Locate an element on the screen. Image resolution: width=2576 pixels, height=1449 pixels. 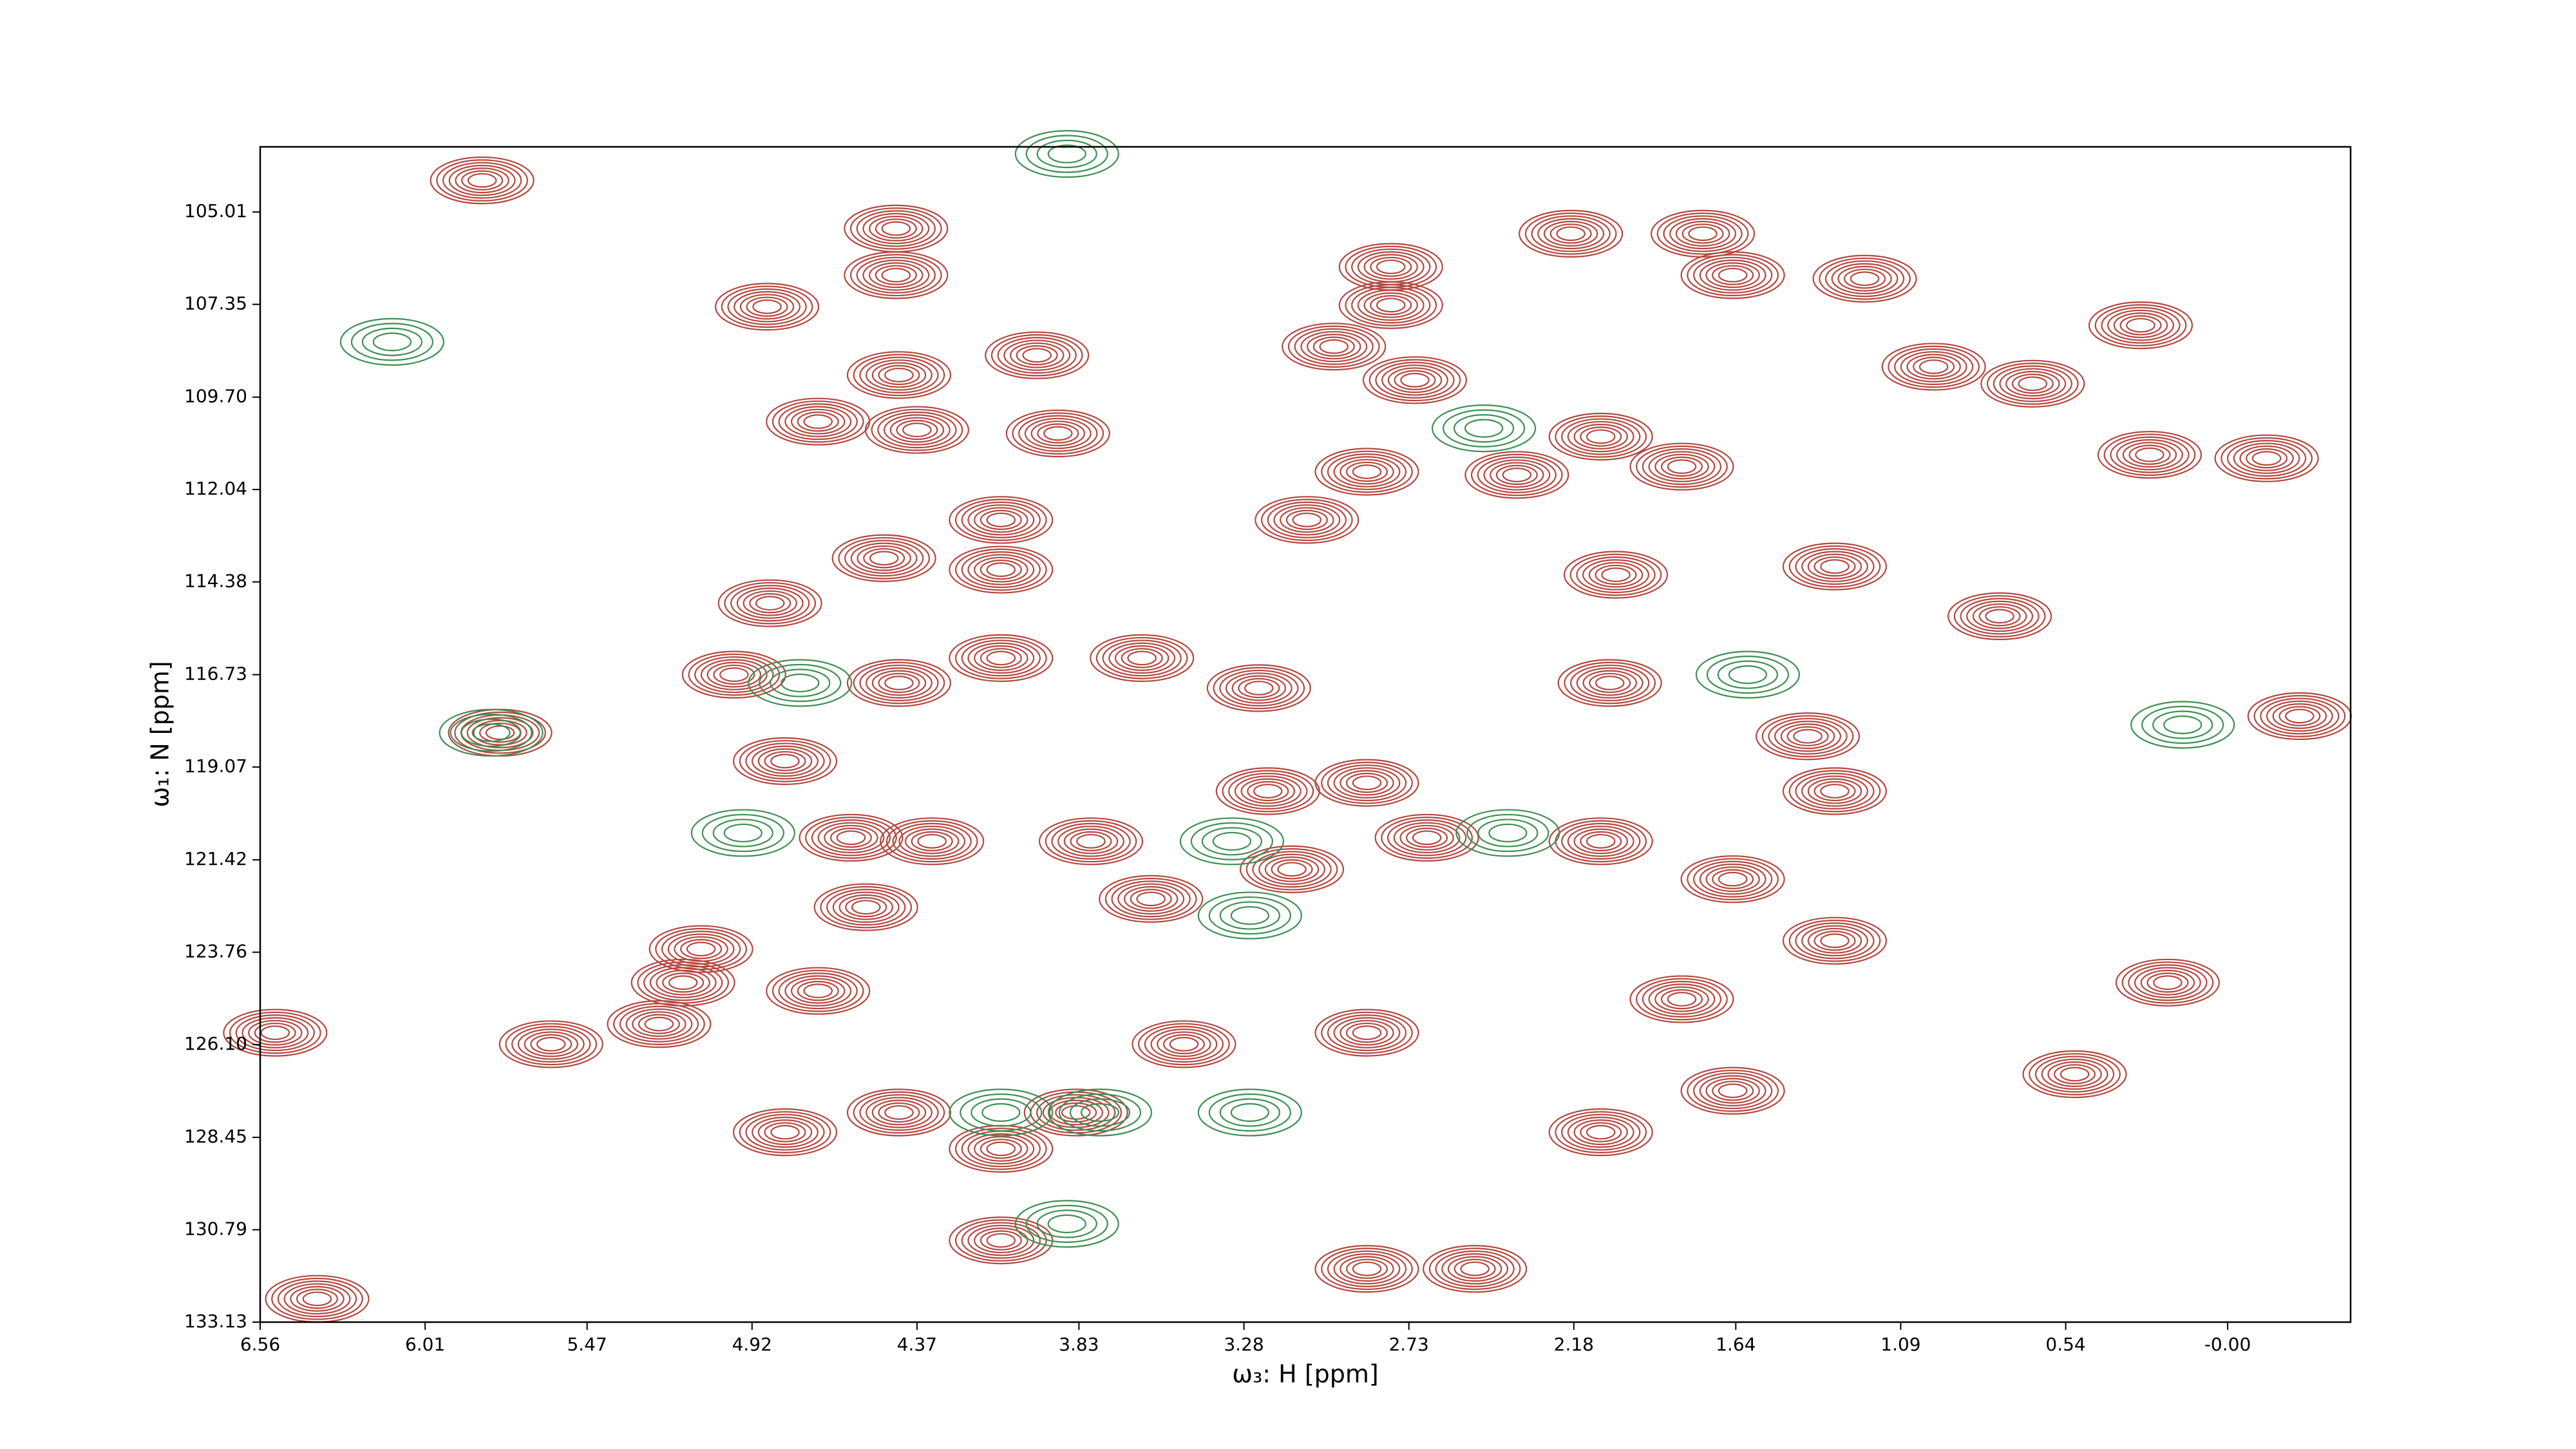
y-tick-label: 126.10 is located at coordinates (215, 1043).